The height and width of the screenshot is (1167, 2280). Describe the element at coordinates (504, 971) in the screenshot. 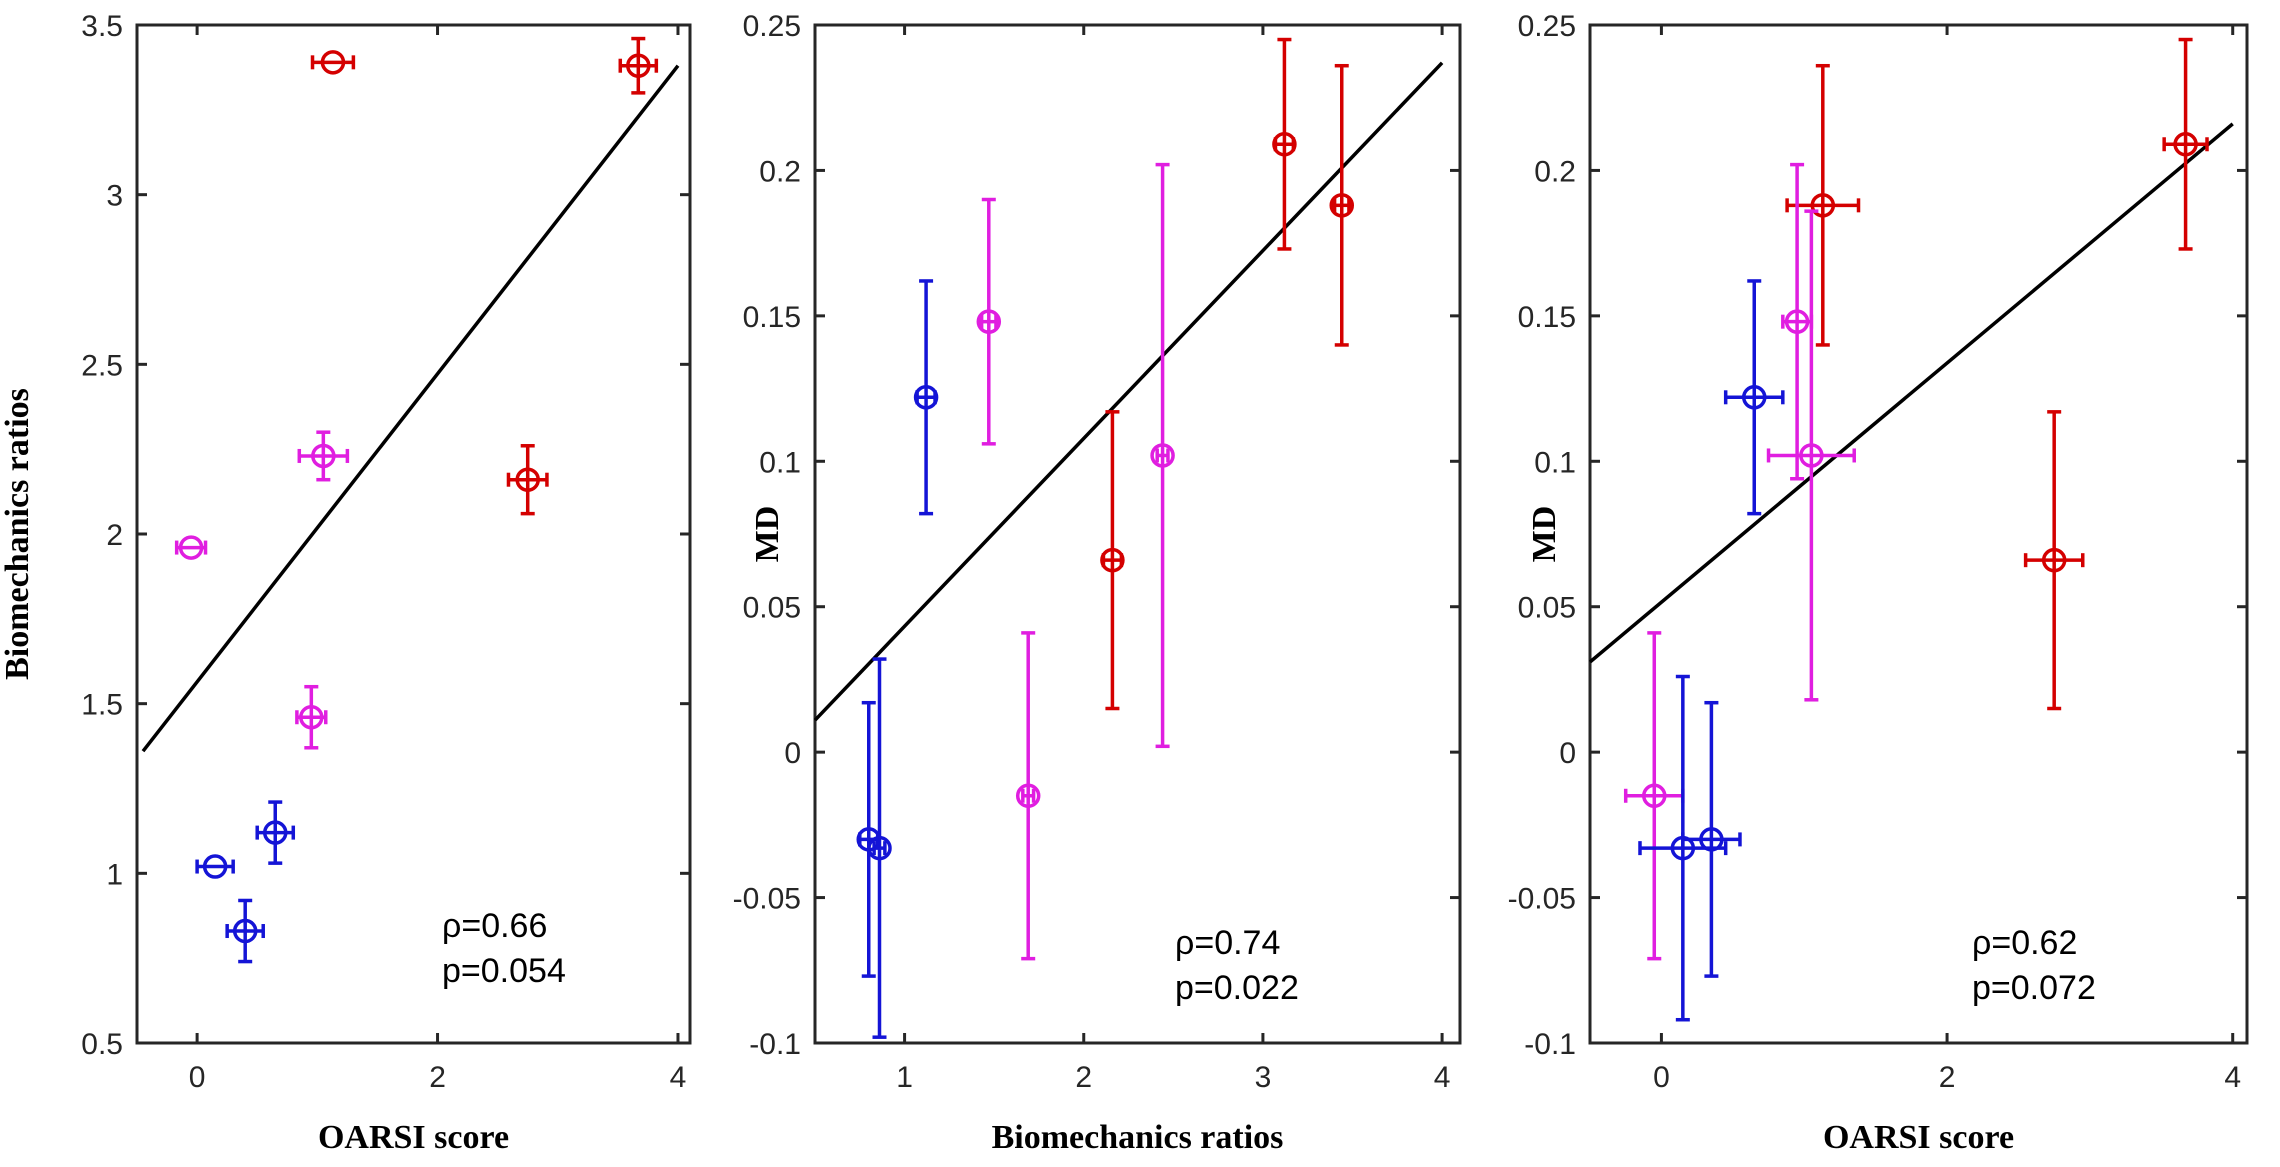

I see `p-value-annotation: p=0.054` at that location.